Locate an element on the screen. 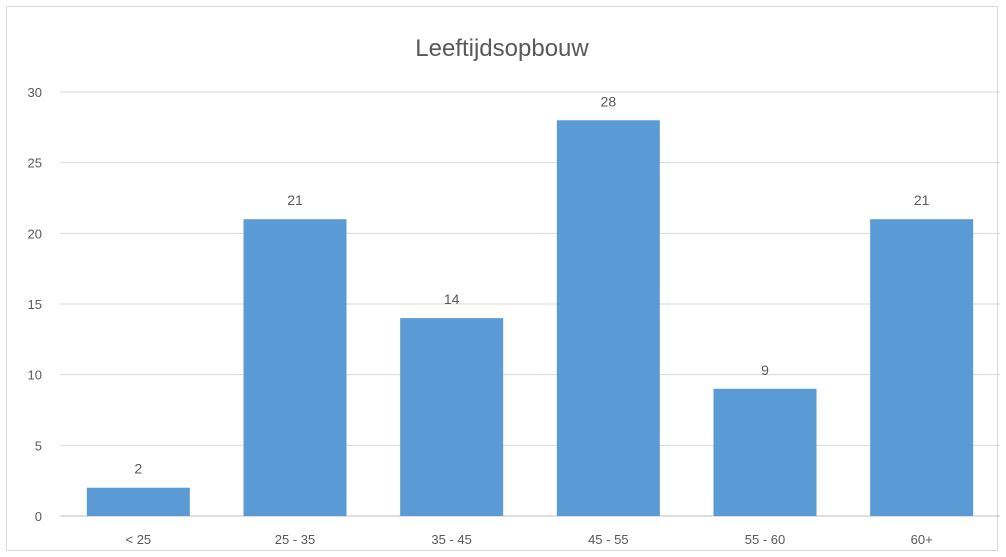  y-tick-label: 30 is located at coordinates (35, 92).